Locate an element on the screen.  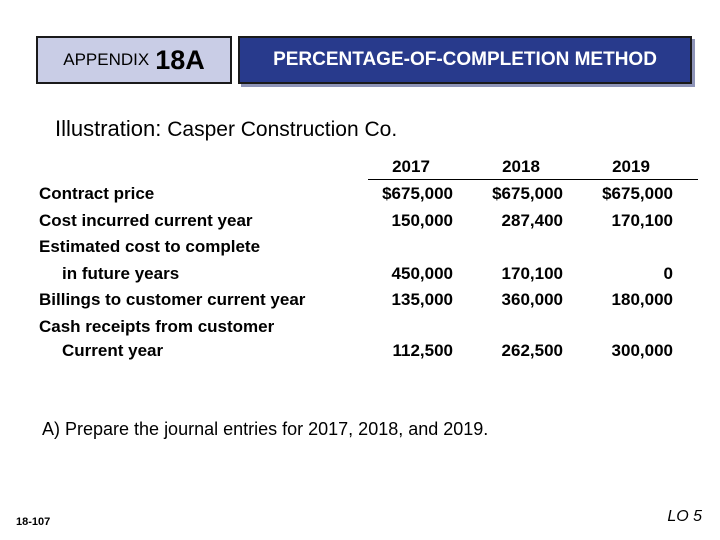
cell-billings-2017: 135,000 is located at coordinates (422, 299).